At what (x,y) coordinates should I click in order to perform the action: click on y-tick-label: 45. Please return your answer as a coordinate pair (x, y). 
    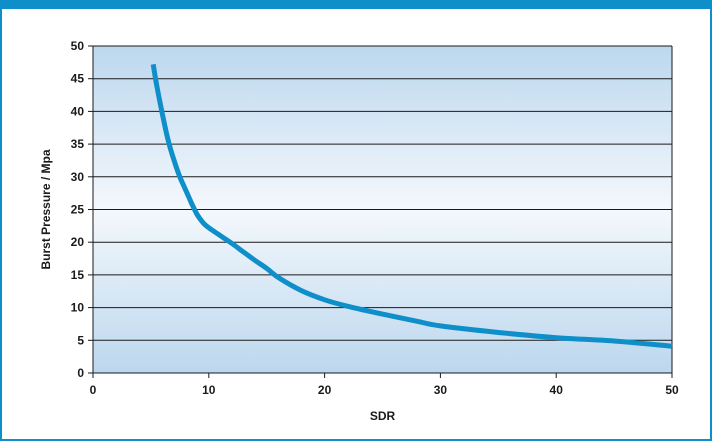
    Looking at the image, I should click on (78, 79).